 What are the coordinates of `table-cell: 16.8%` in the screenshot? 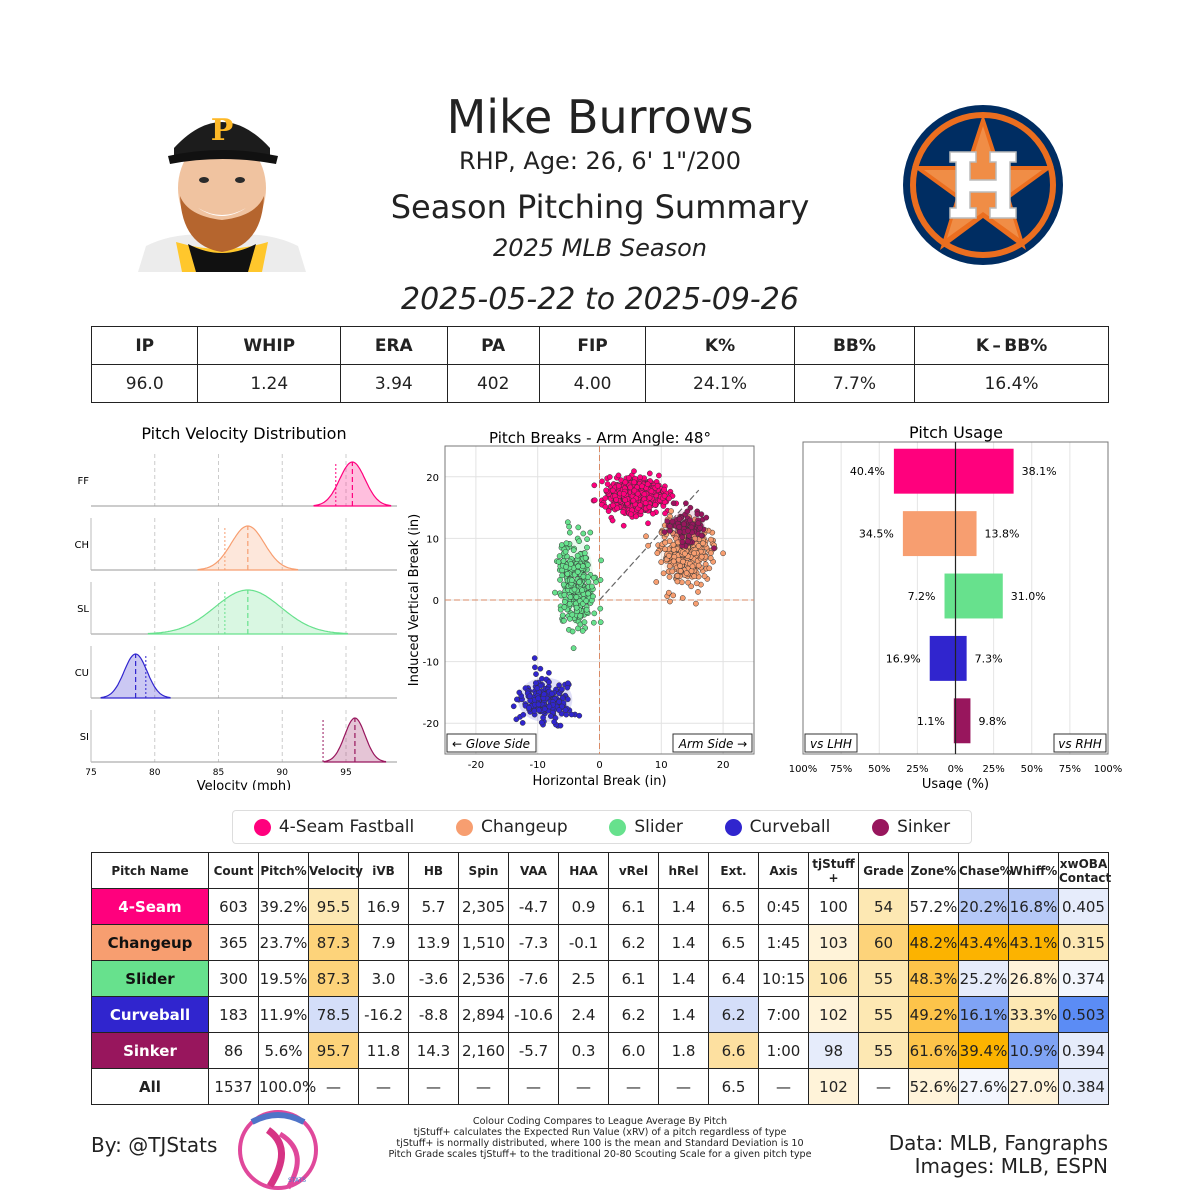 It's located at (1033, 906).